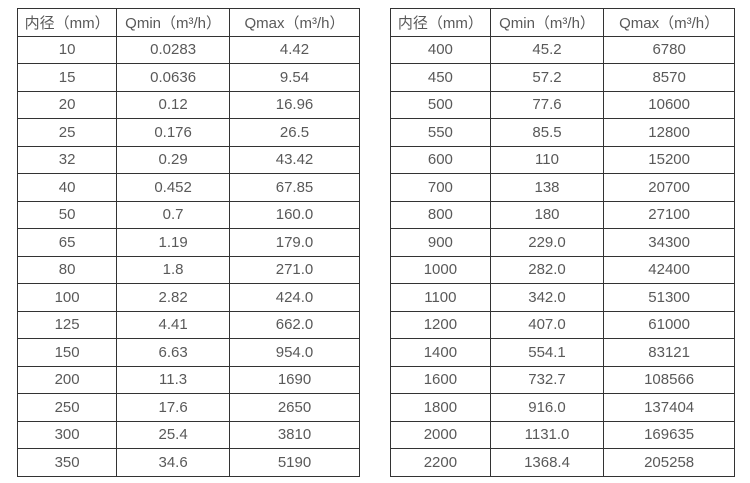  I want to click on table-row: 900 229.0 34300, so click(562, 242).